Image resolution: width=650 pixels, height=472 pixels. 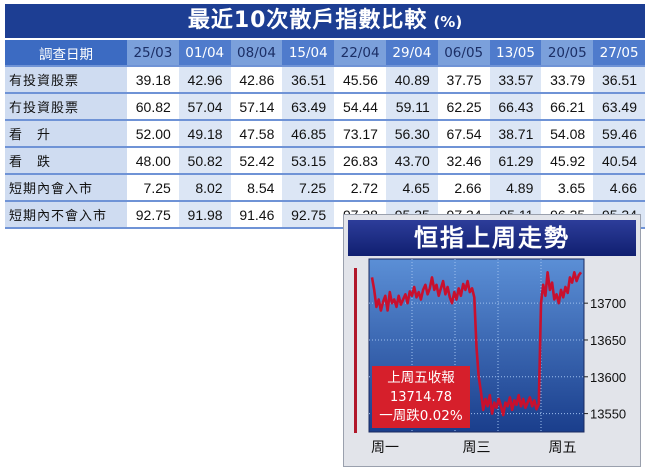 I want to click on x-tick-label: 周五, so click(x=563, y=448).